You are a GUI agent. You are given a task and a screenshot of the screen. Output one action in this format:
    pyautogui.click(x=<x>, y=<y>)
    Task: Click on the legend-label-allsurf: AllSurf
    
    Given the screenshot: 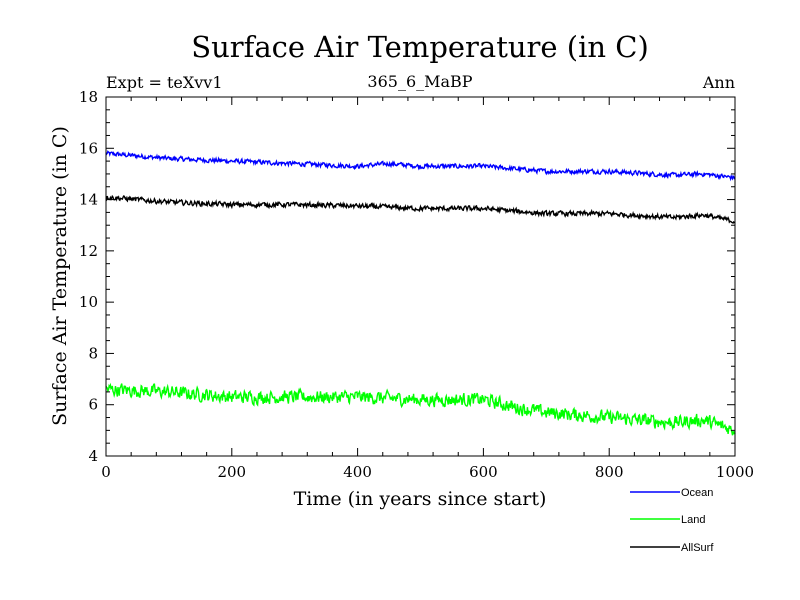 What is the action you would take?
    pyautogui.click(x=697, y=548)
    